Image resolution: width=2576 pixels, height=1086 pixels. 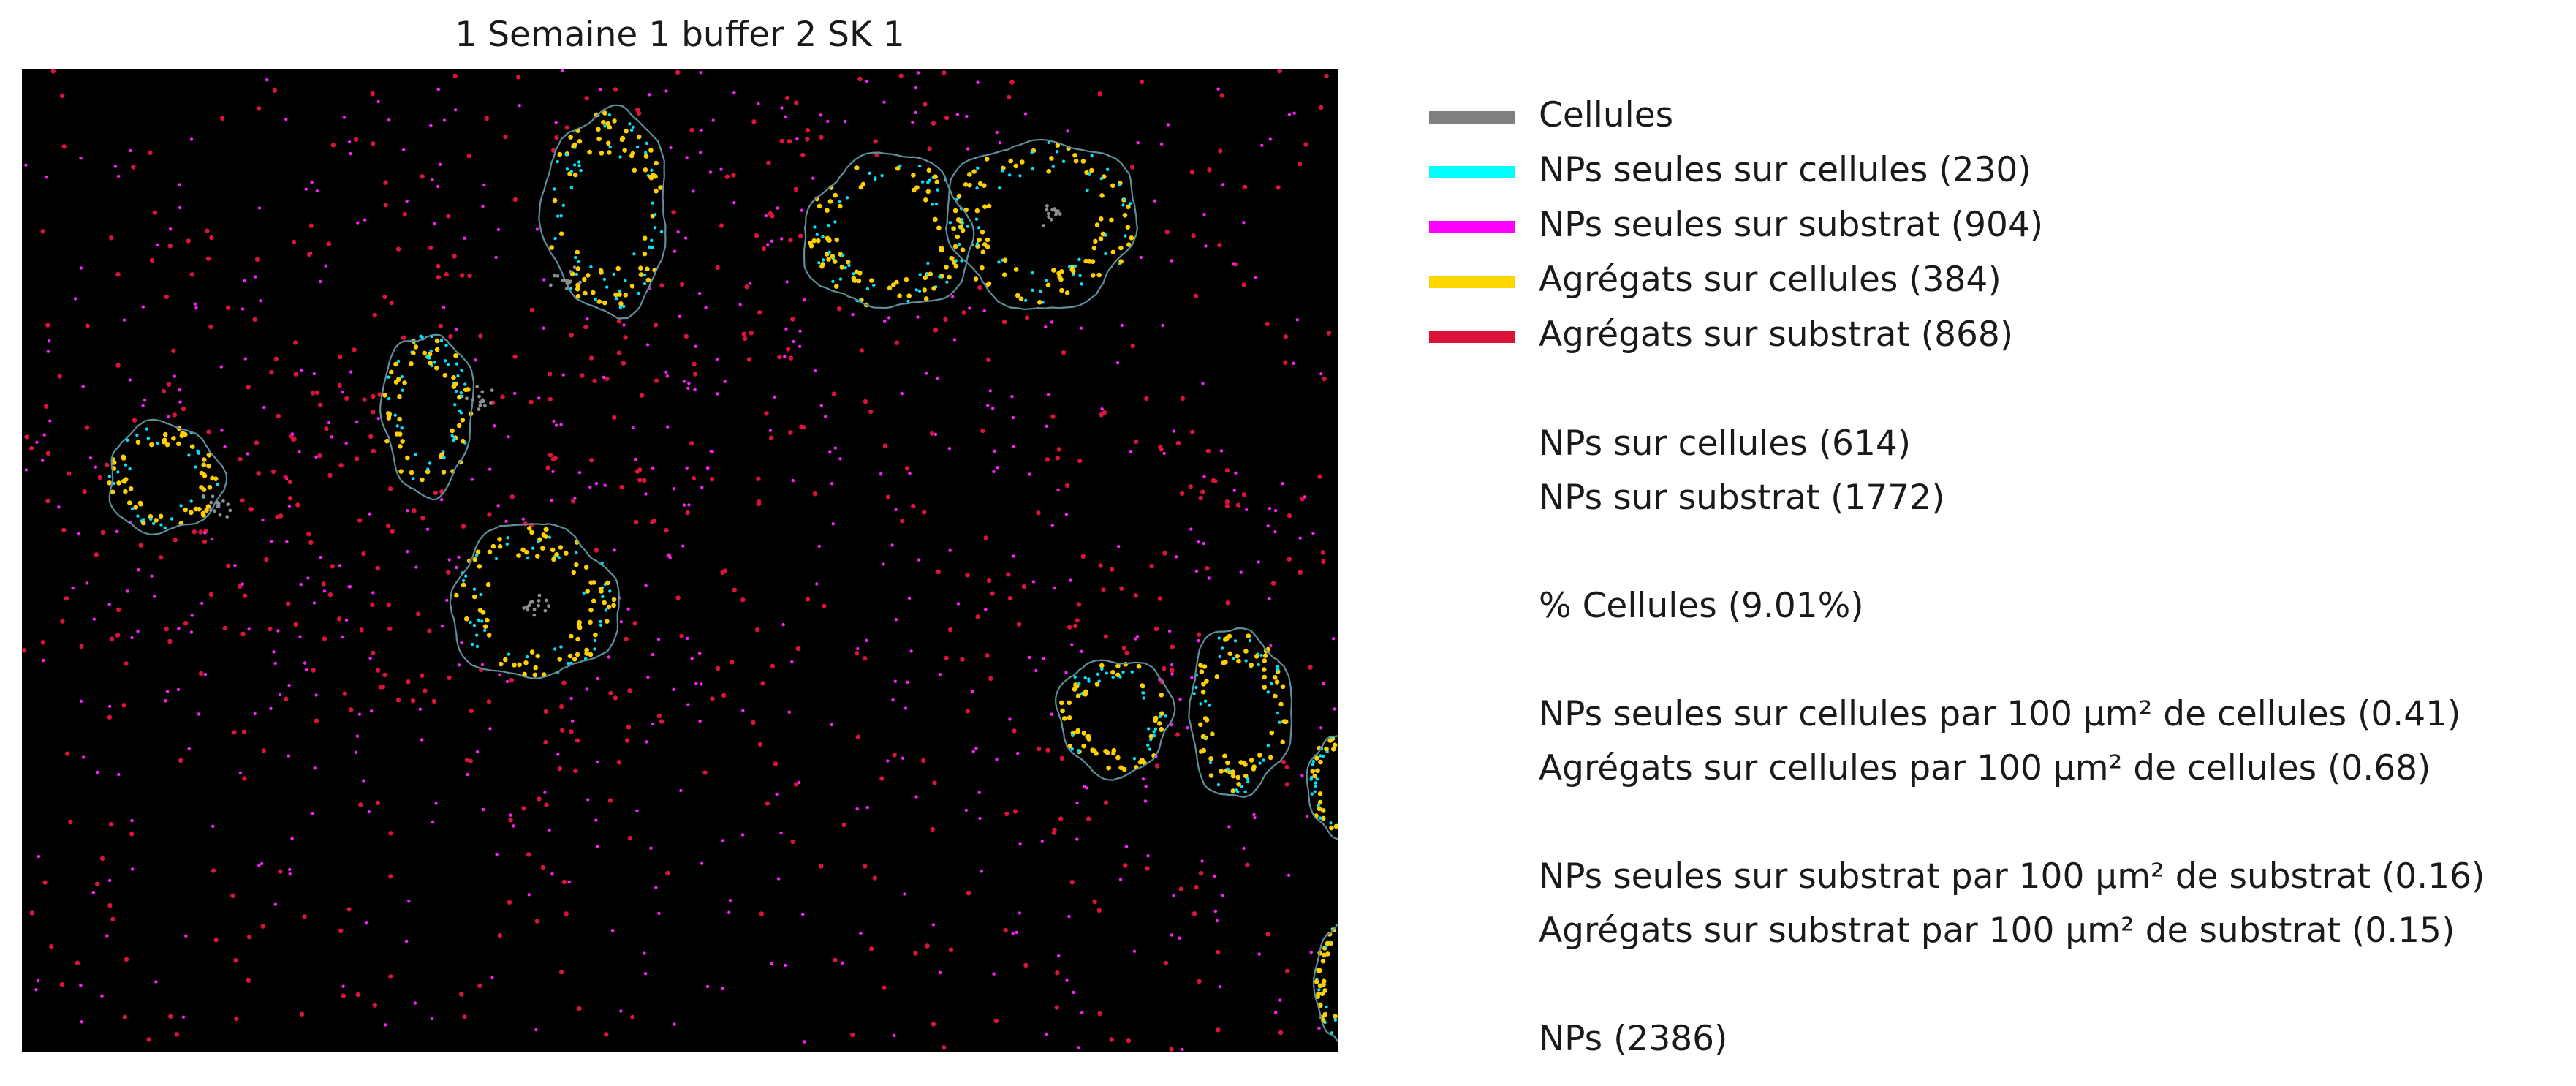 I want to click on cell-outline, so click(x=1240, y=712).